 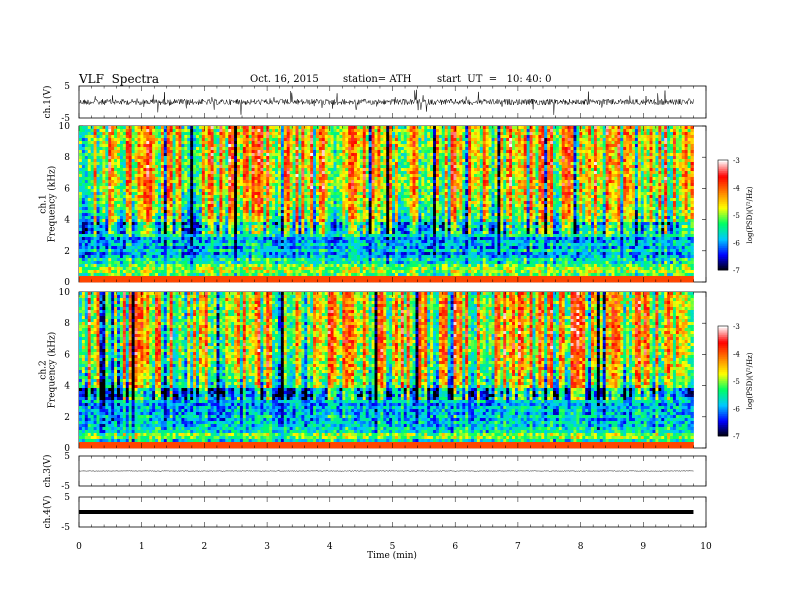 What do you see at coordinates (47, 102) in the screenshot?
I see `y-axis-label: ch.1(V)` at bounding box center [47, 102].